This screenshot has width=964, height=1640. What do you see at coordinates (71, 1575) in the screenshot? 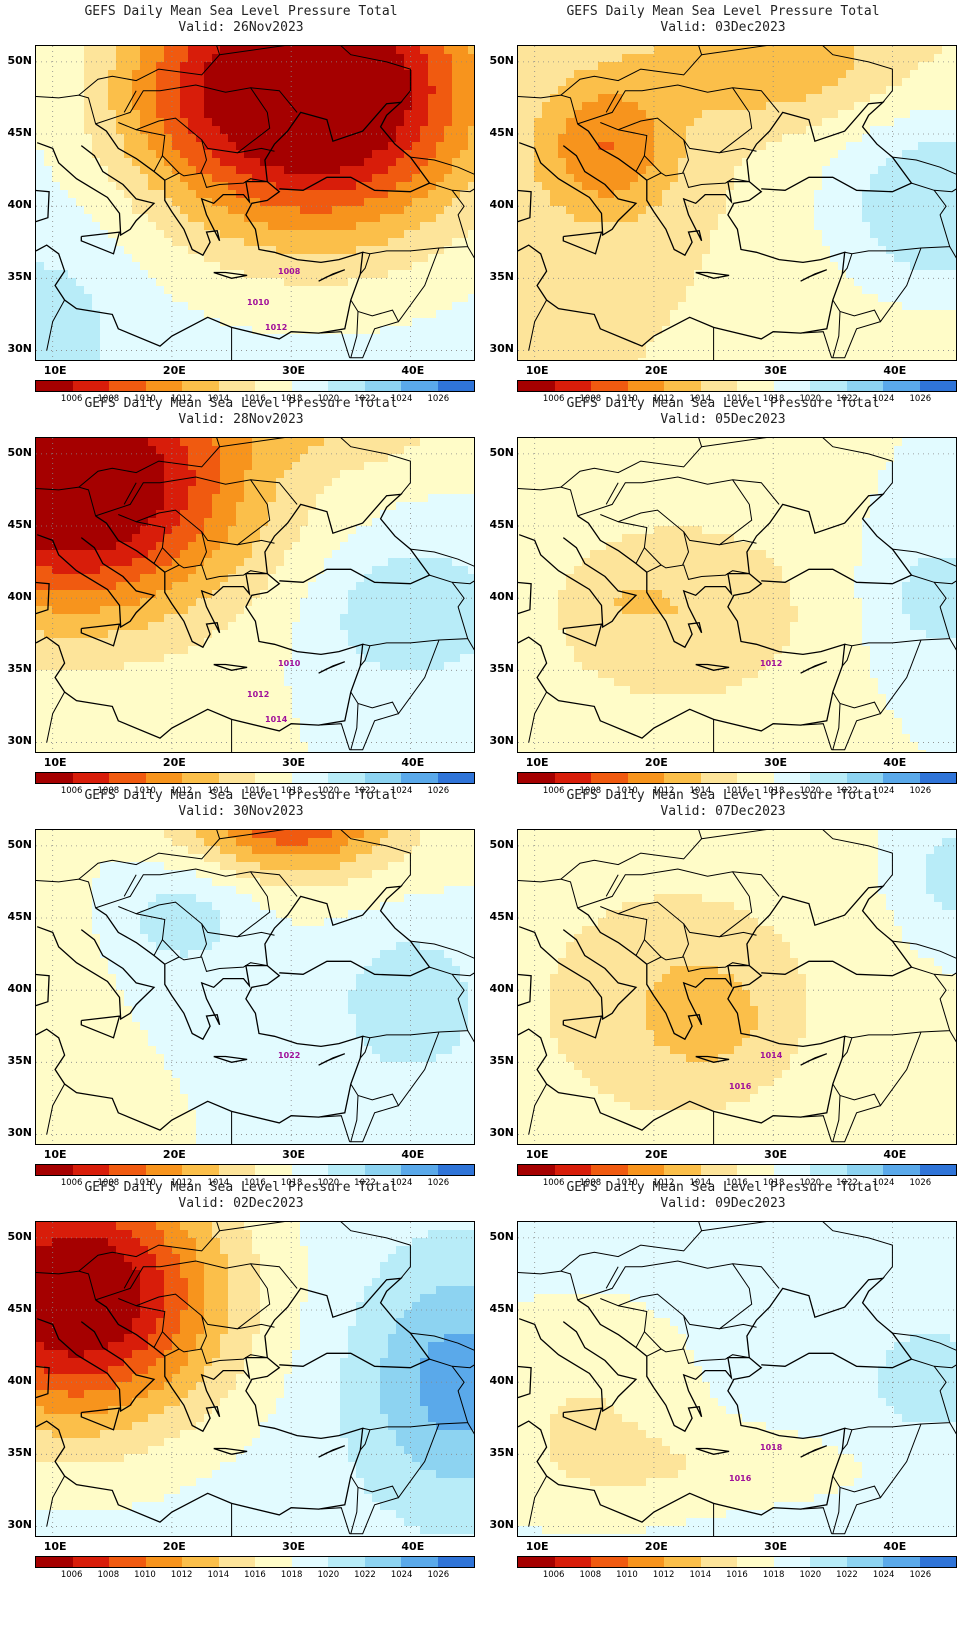
I see `colorbar-label: 1006` at bounding box center [71, 1575].